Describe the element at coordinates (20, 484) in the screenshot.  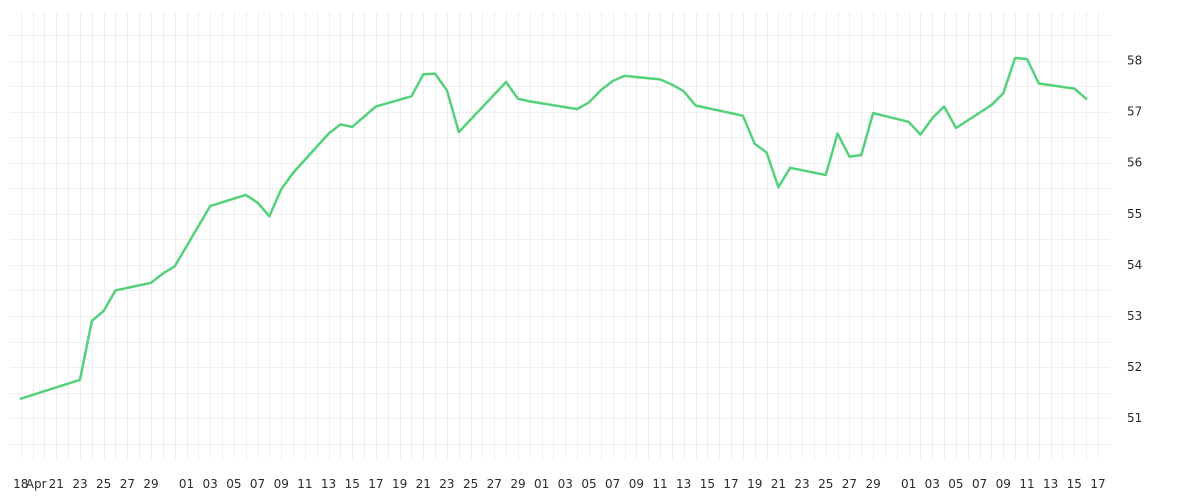
I see `x-tick-label: 18` at that location.